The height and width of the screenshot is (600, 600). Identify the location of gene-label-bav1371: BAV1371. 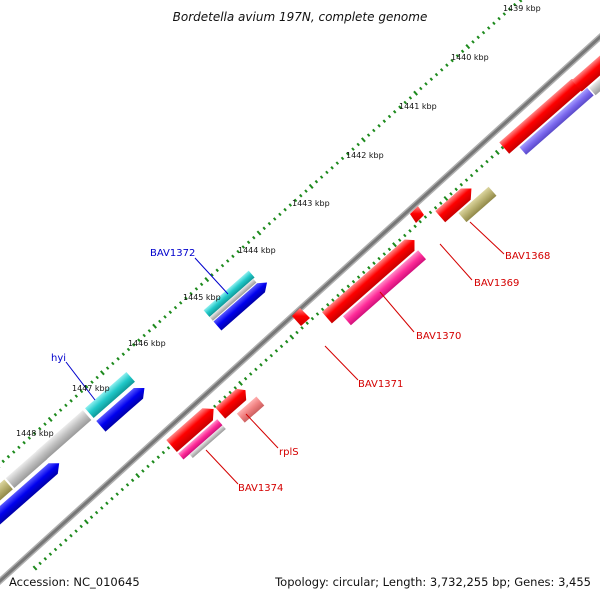
(380, 384).